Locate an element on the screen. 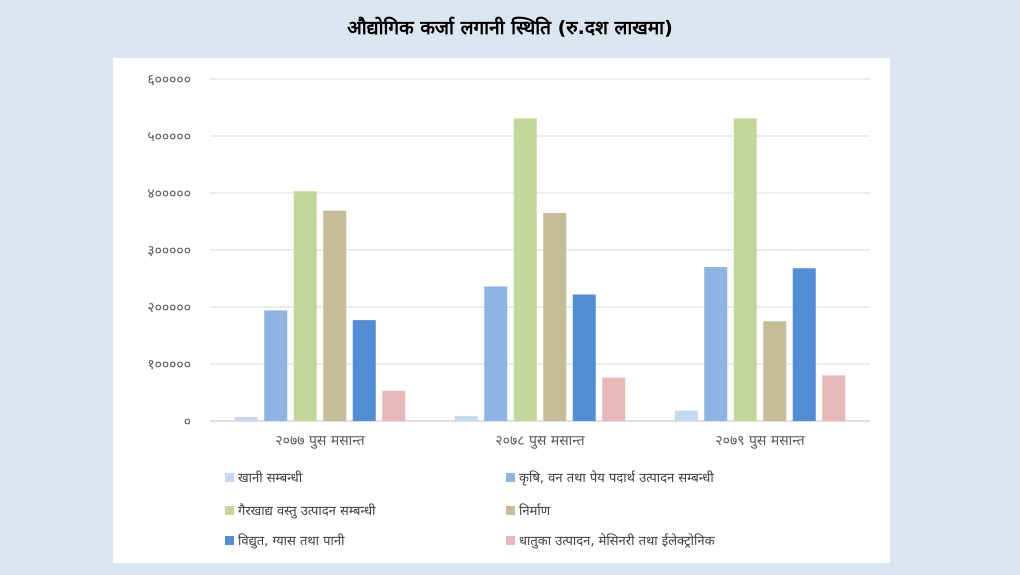 This screenshot has height=575, width=1020. legend-label: विद्युत, ग्यास तथा पानी is located at coordinates (291, 541).